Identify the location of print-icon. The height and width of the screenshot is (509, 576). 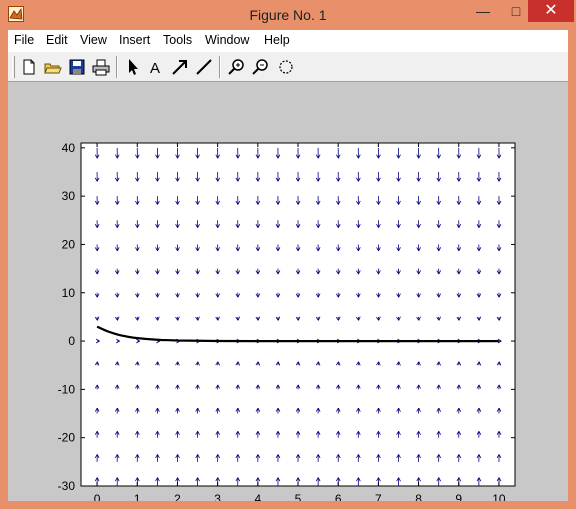
(101, 67).